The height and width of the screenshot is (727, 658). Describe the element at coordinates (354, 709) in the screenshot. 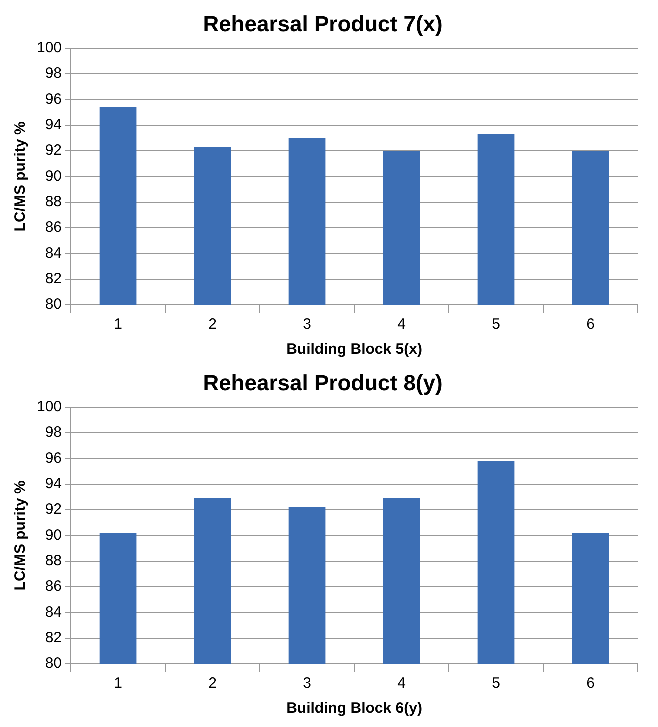

I see `x-axis-title: Building Block 6(y)` at that location.